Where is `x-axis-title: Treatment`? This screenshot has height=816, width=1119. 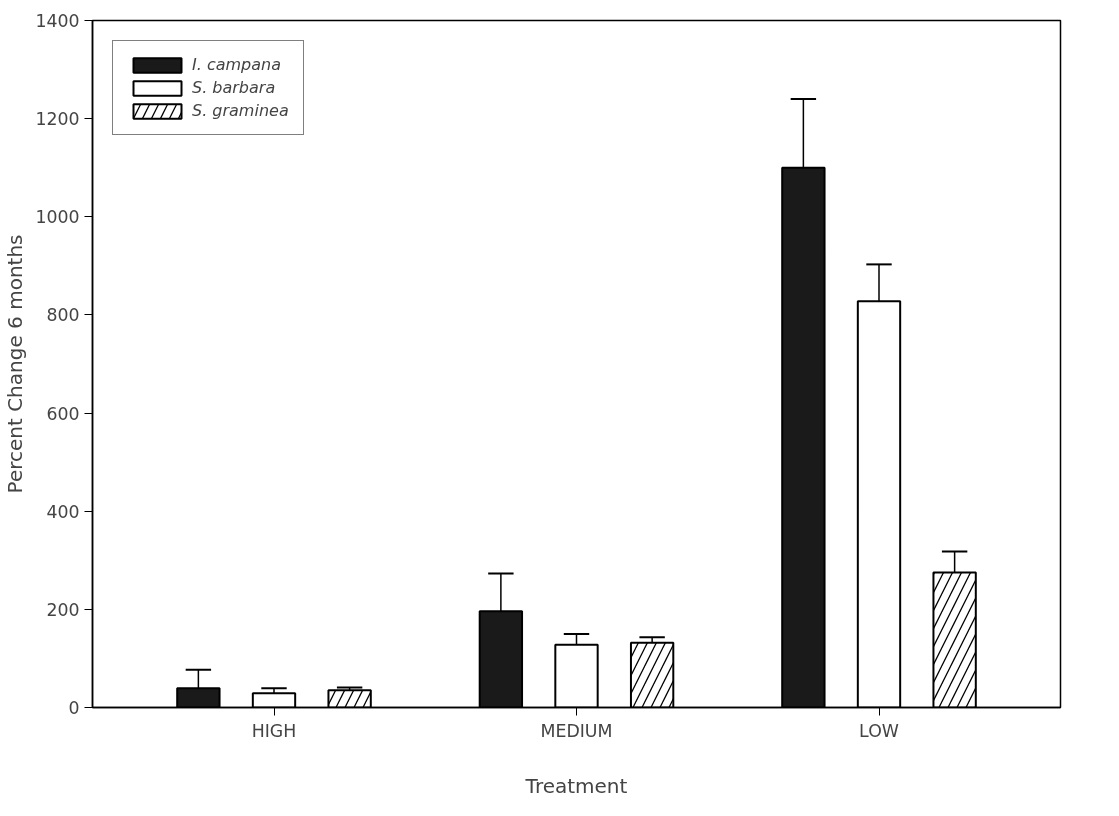
x-axis-title: Treatment is located at coordinates (576, 785).